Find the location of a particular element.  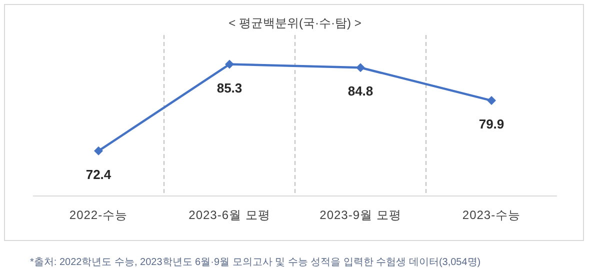

chart-title: < 평균백분위(국·수·탐) > is located at coordinates (295, 23).